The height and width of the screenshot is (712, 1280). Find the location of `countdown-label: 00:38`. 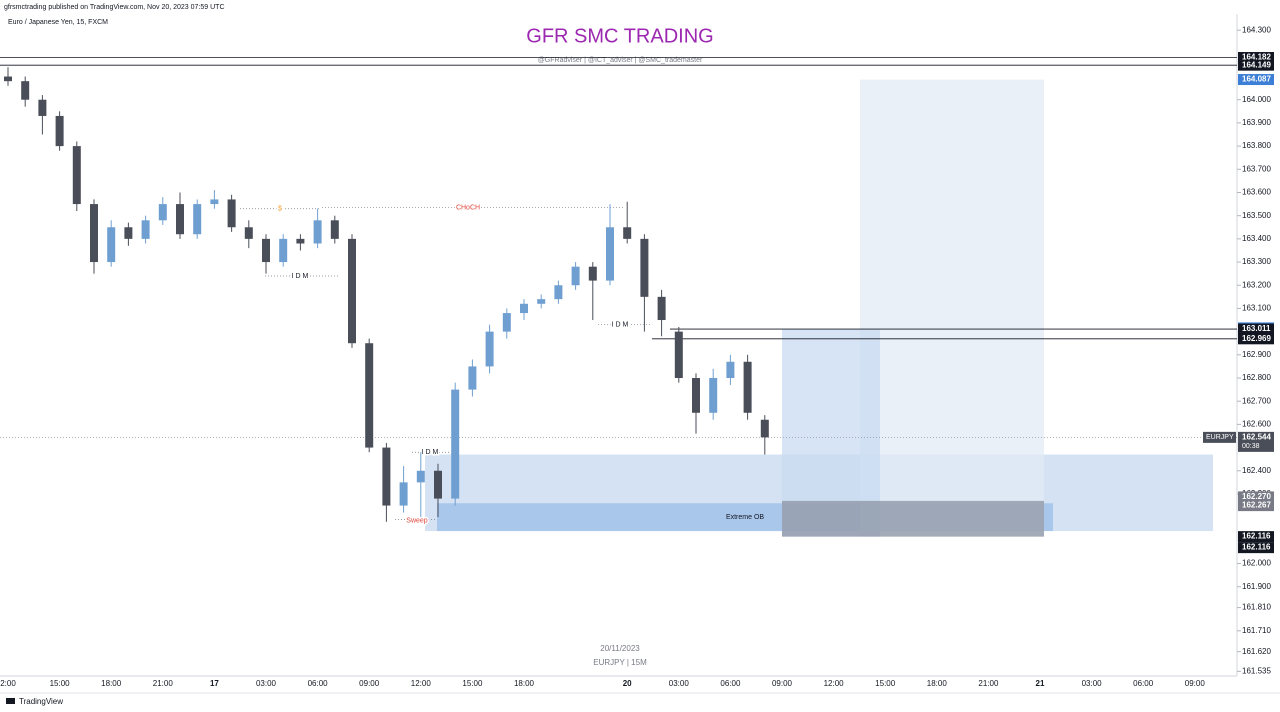

countdown-label: 00:38 is located at coordinates (1251, 446).